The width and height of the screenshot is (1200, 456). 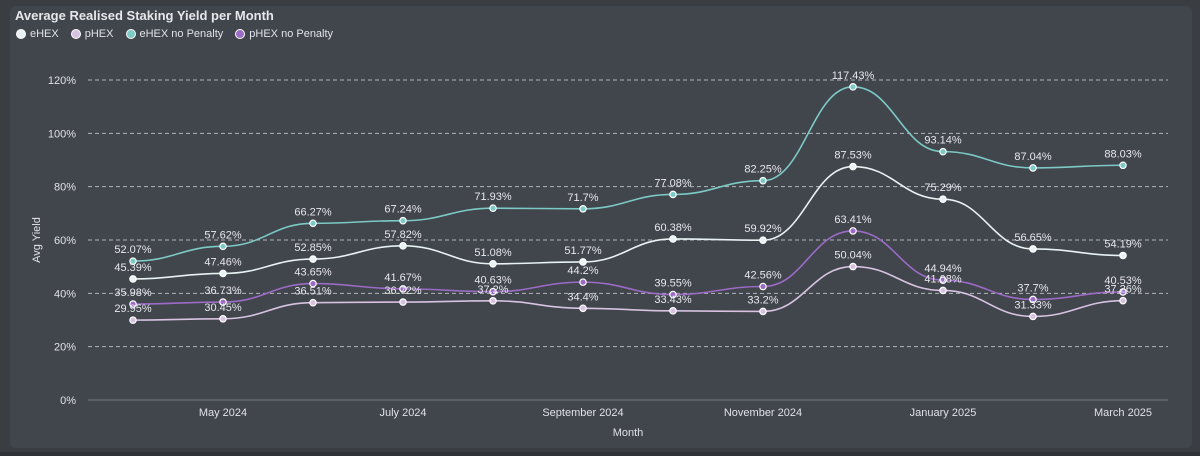 I want to click on data-label-phex-no-penalty: 37.7%, so click(x=1032, y=288).